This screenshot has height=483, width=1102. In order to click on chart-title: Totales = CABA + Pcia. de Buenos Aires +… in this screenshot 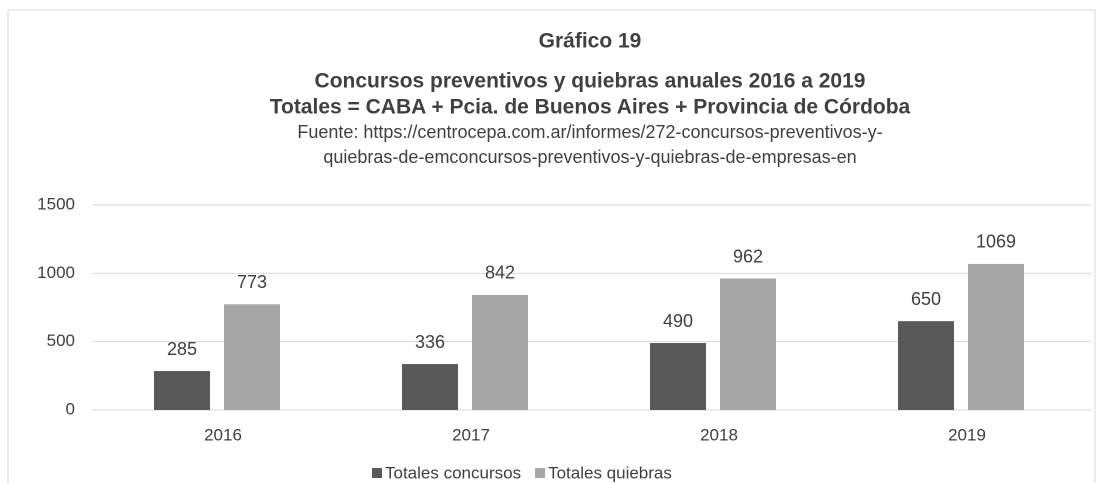, I will do `click(590, 107)`.